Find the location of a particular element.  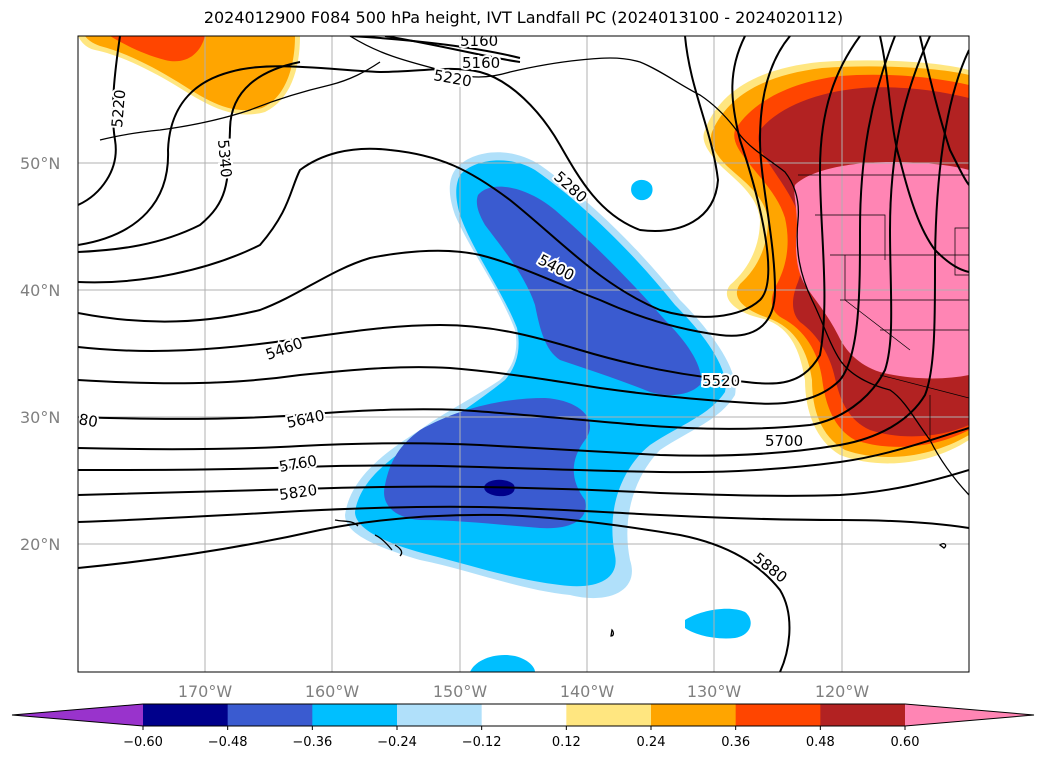

colorbar-tick-label: 0.24 is located at coordinates (651, 742).